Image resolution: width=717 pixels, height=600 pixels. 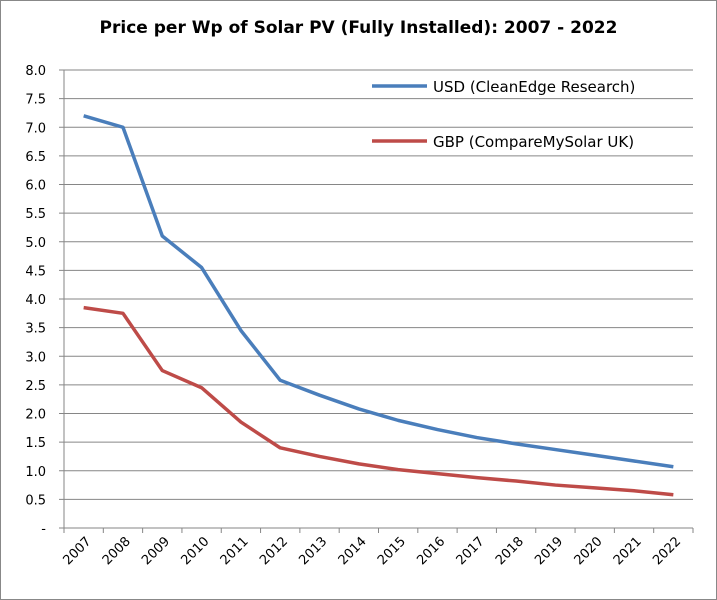 I want to click on legend-label: USD (CleanEdge Research), so click(x=534, y=87).